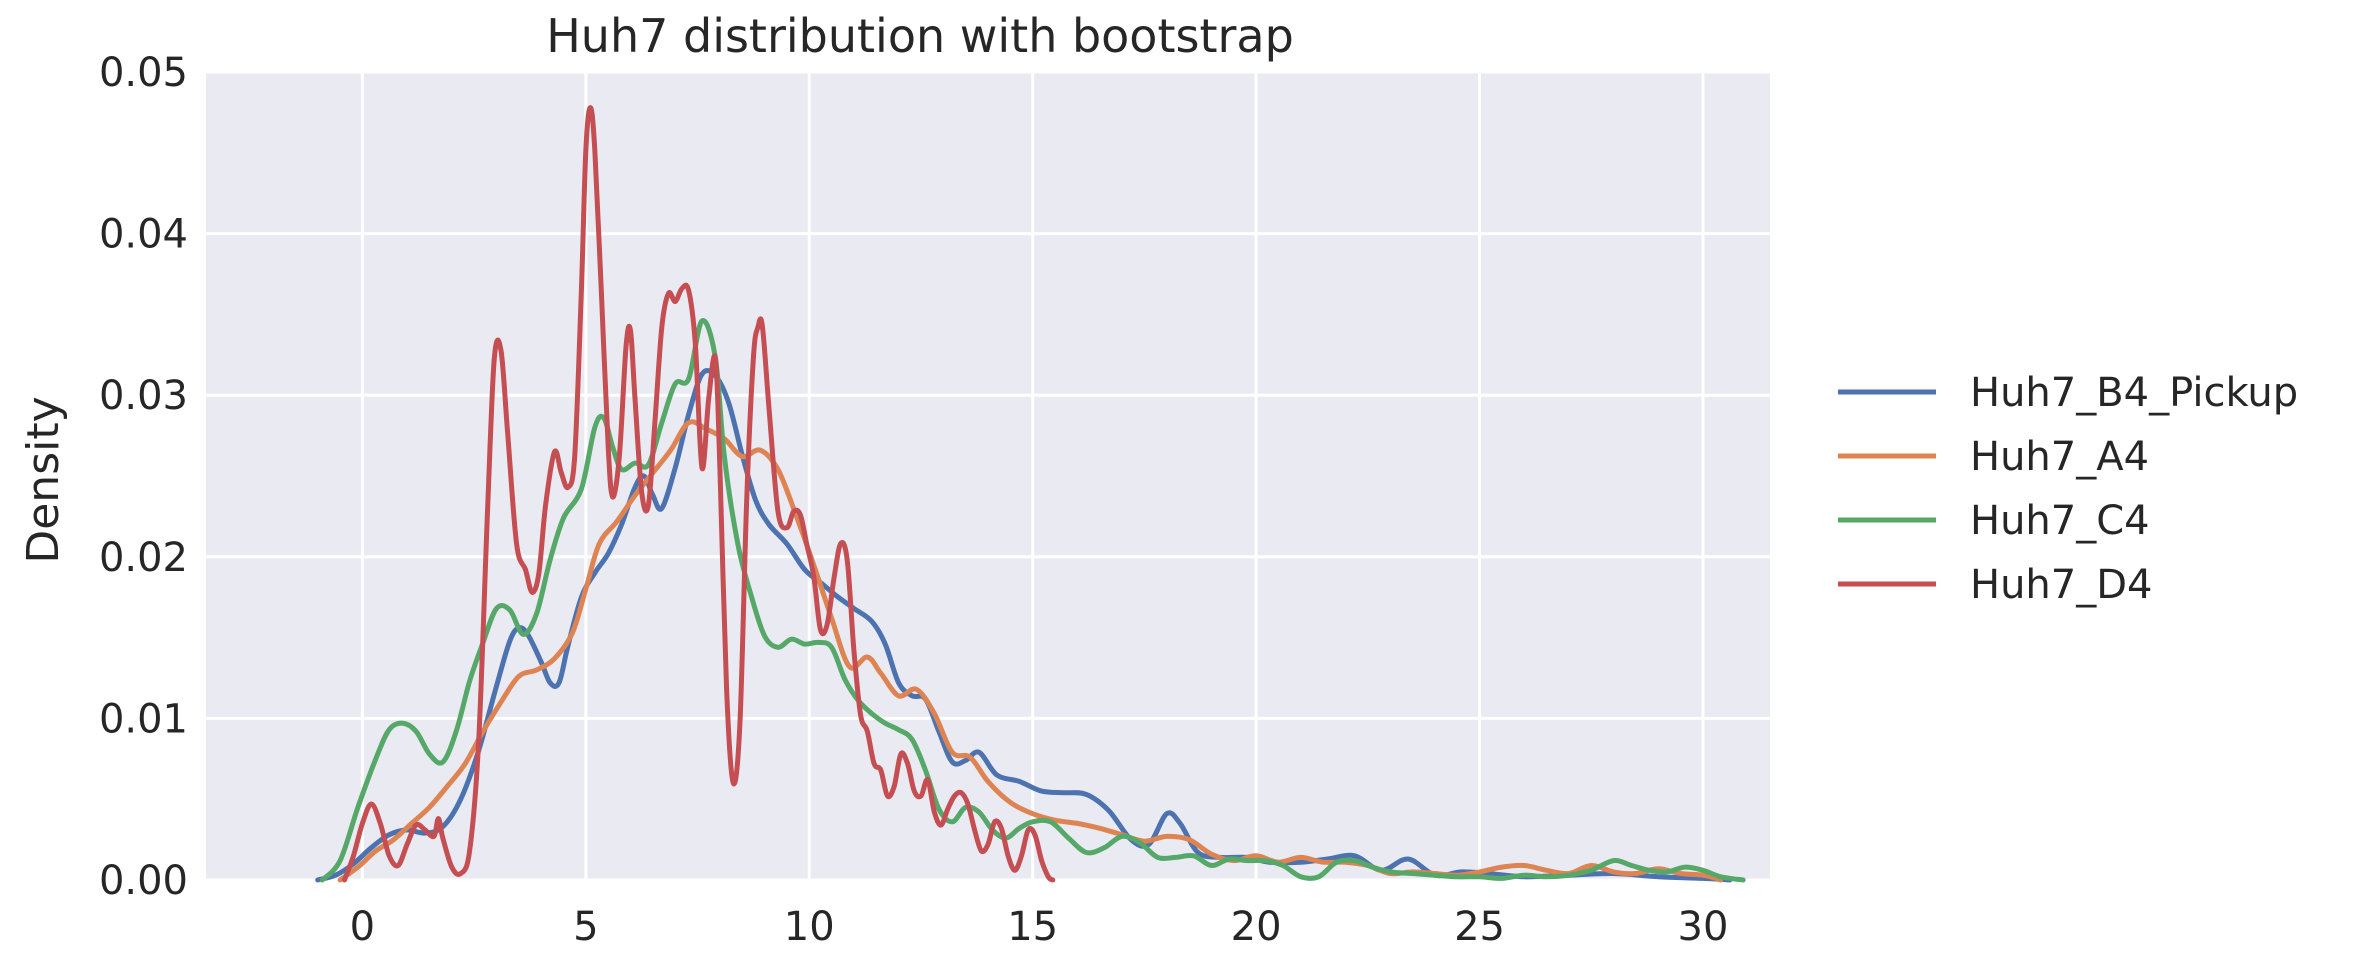 The width and height of the screenshot is (2355, 972). Describe the element at coordinates (143, 881) in the screenshot. I see `y-tick-label: 0.00` at that location.